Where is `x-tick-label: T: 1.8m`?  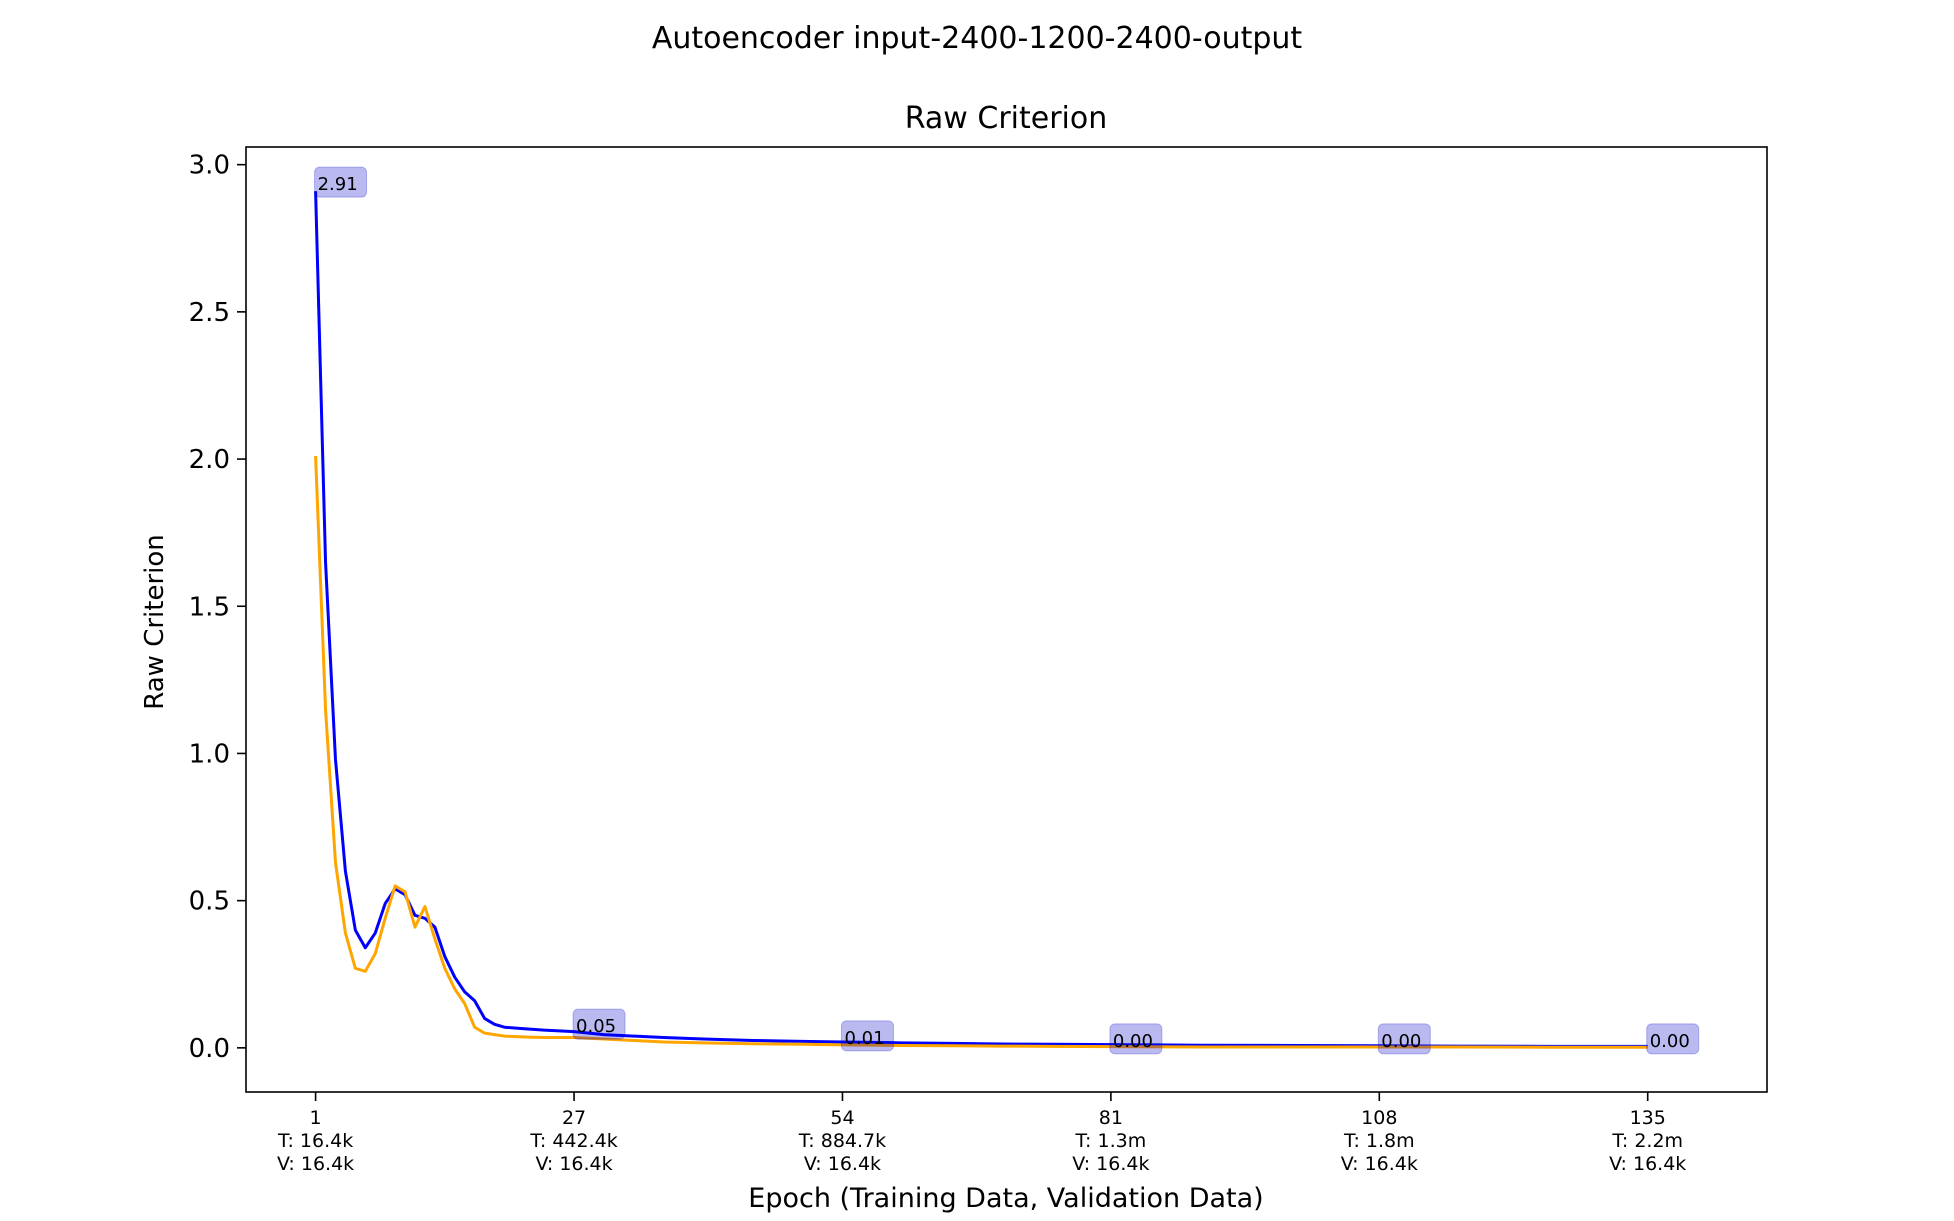 x-tick-label: T: 1.8m is located at coordinates (1379, 1141).